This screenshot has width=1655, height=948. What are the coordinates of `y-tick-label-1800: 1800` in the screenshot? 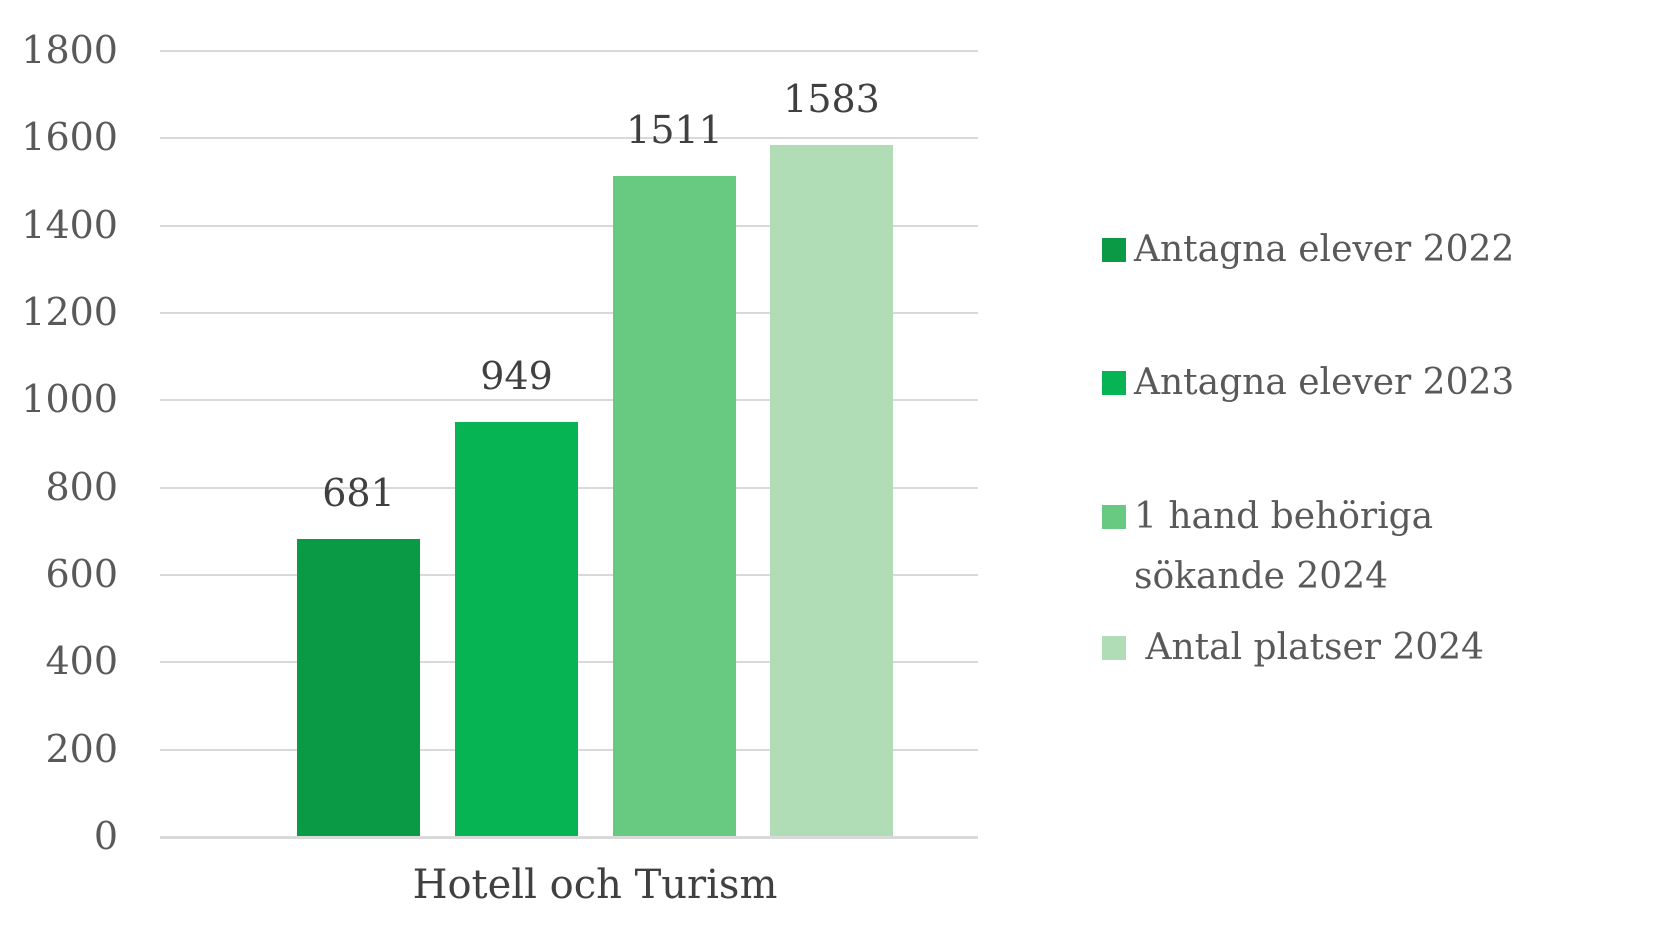 It's located at (69, 50).